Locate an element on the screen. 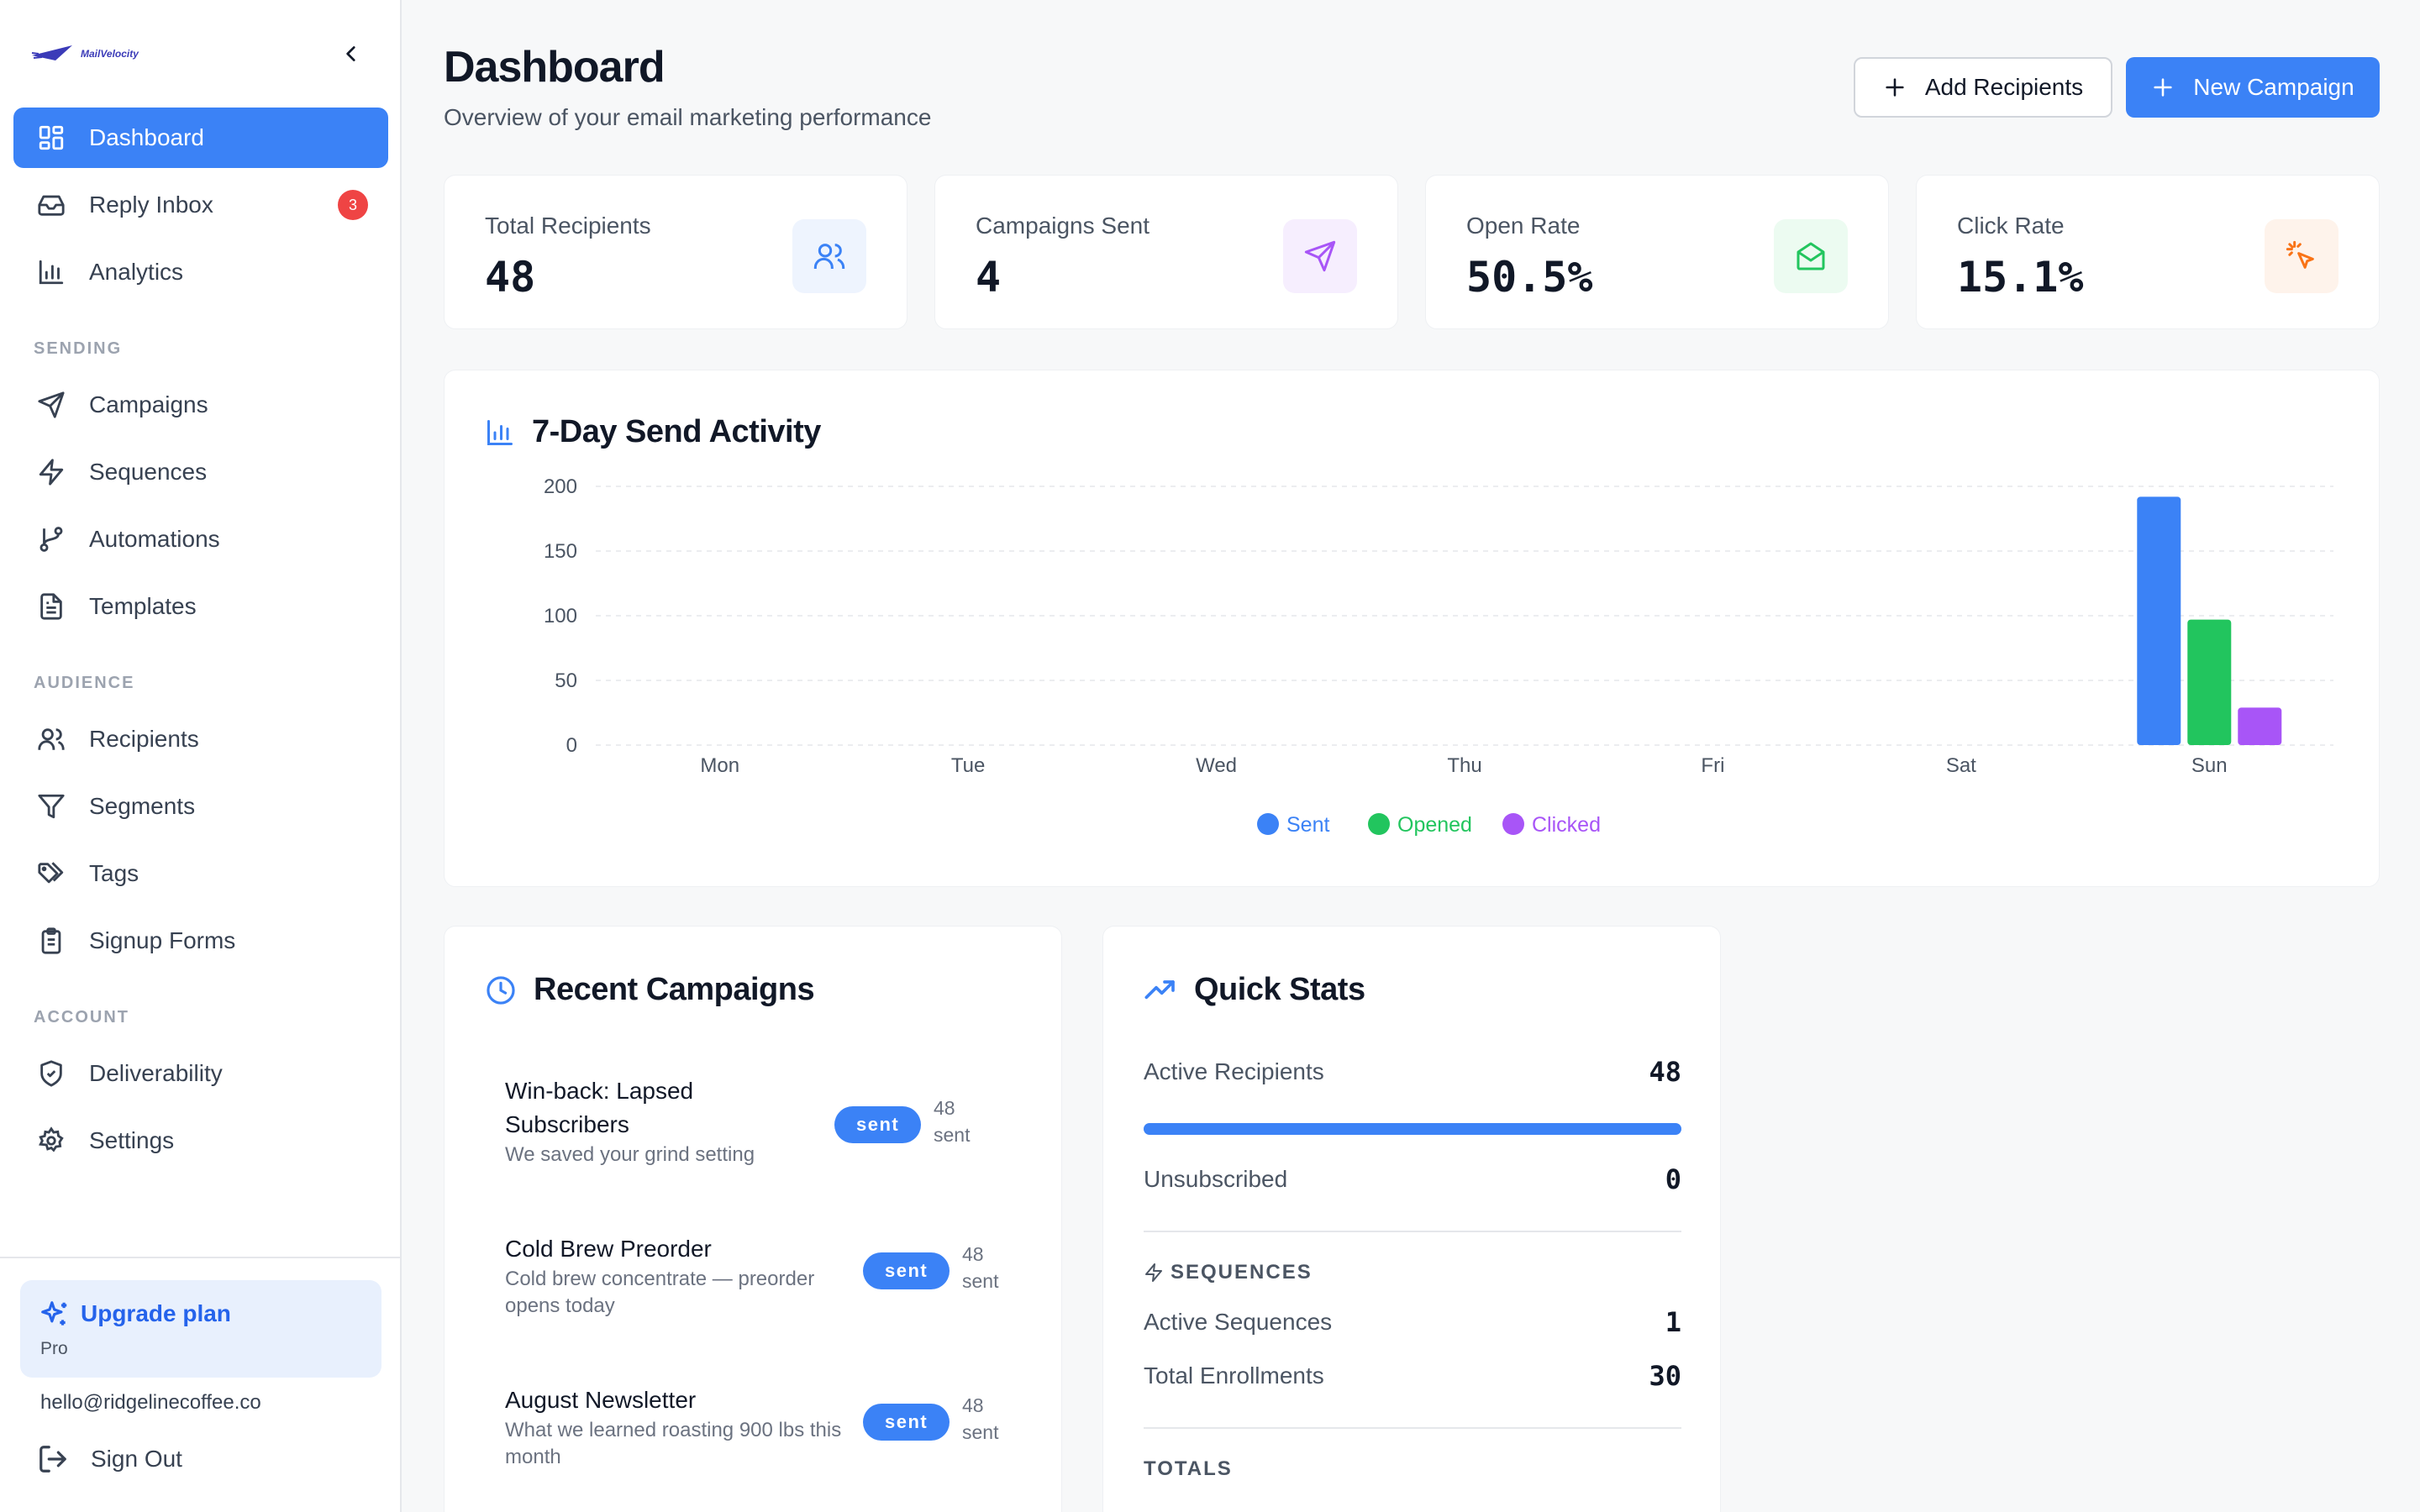  totals-section-label: TOTALS is located at coordinates (1188, 1468).